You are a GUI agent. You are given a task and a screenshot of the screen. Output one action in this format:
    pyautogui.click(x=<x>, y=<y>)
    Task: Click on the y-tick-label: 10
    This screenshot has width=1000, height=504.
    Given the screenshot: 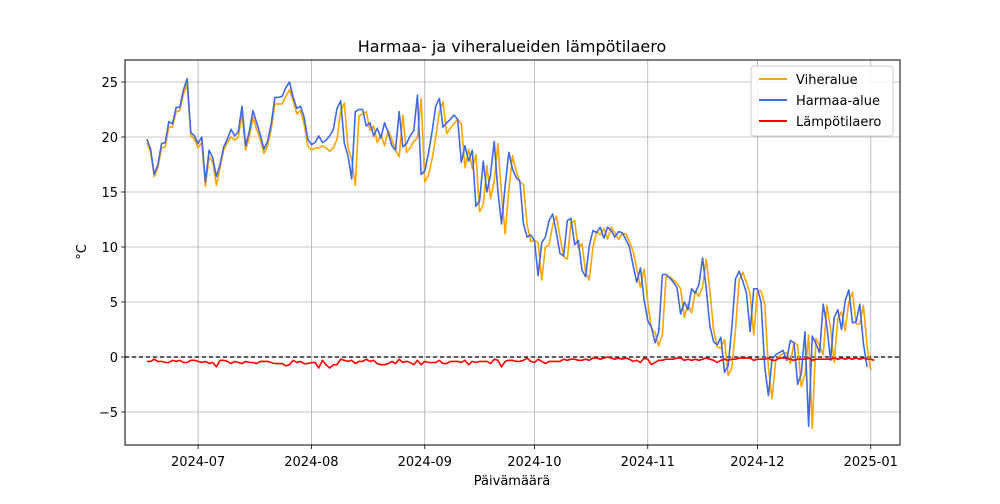 What is the action you would take?
    pyautogui.click(x=109, y=248)
    